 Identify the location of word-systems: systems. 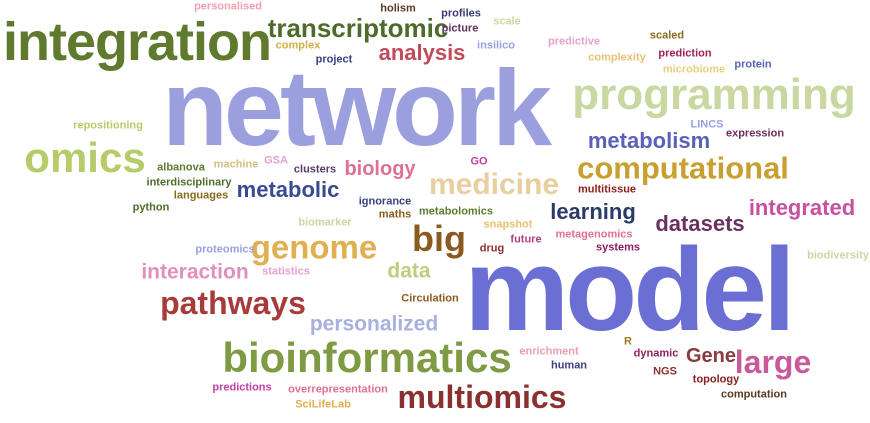
(618, 247).